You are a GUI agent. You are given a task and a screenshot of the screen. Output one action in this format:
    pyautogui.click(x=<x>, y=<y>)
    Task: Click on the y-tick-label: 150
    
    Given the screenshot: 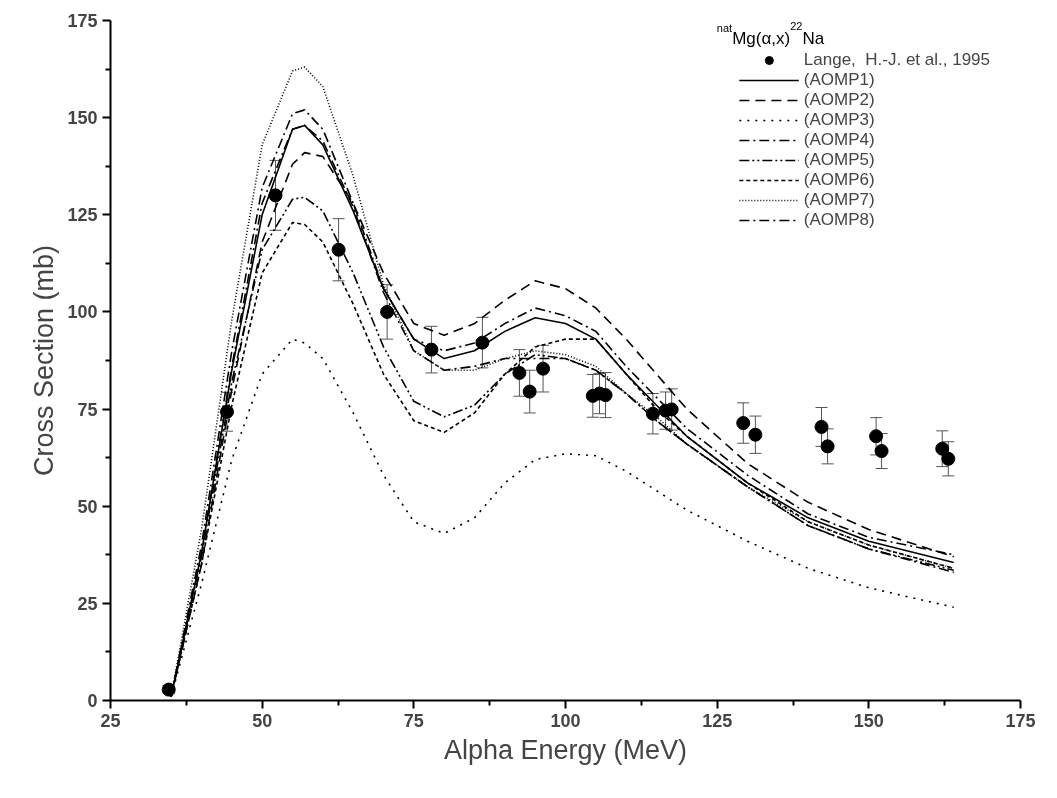 What is the action you would take?
    pyautogui.click(x=82, y=118)
    